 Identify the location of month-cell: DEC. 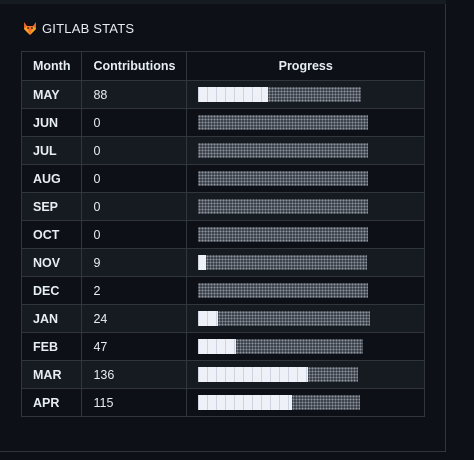
(51, 290).